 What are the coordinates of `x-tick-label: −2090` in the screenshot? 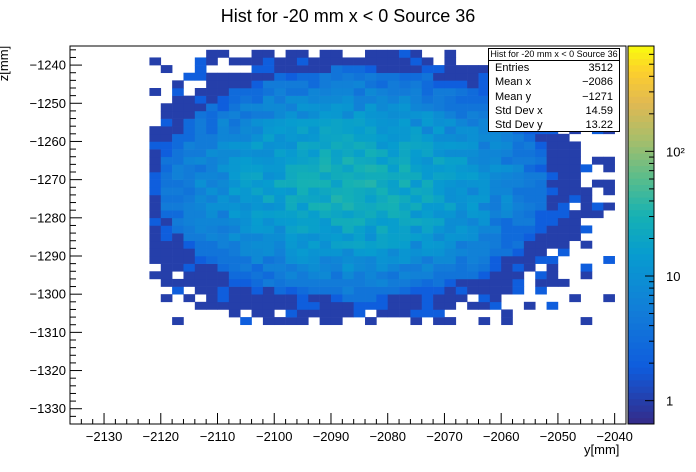 It's located at (331, 436).